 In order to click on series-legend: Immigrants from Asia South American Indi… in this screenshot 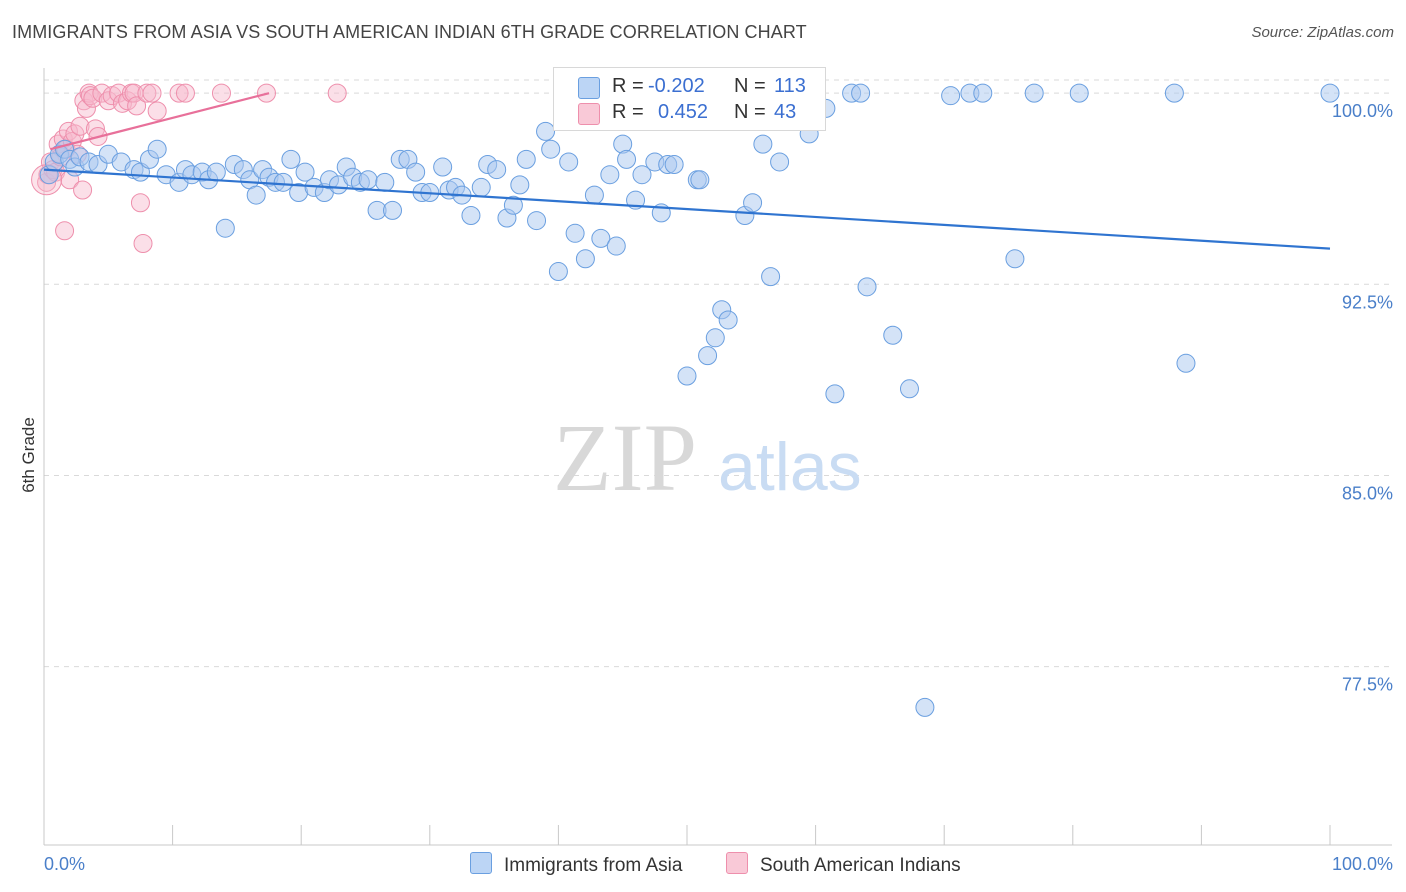, I will do `click(703, 865)`.